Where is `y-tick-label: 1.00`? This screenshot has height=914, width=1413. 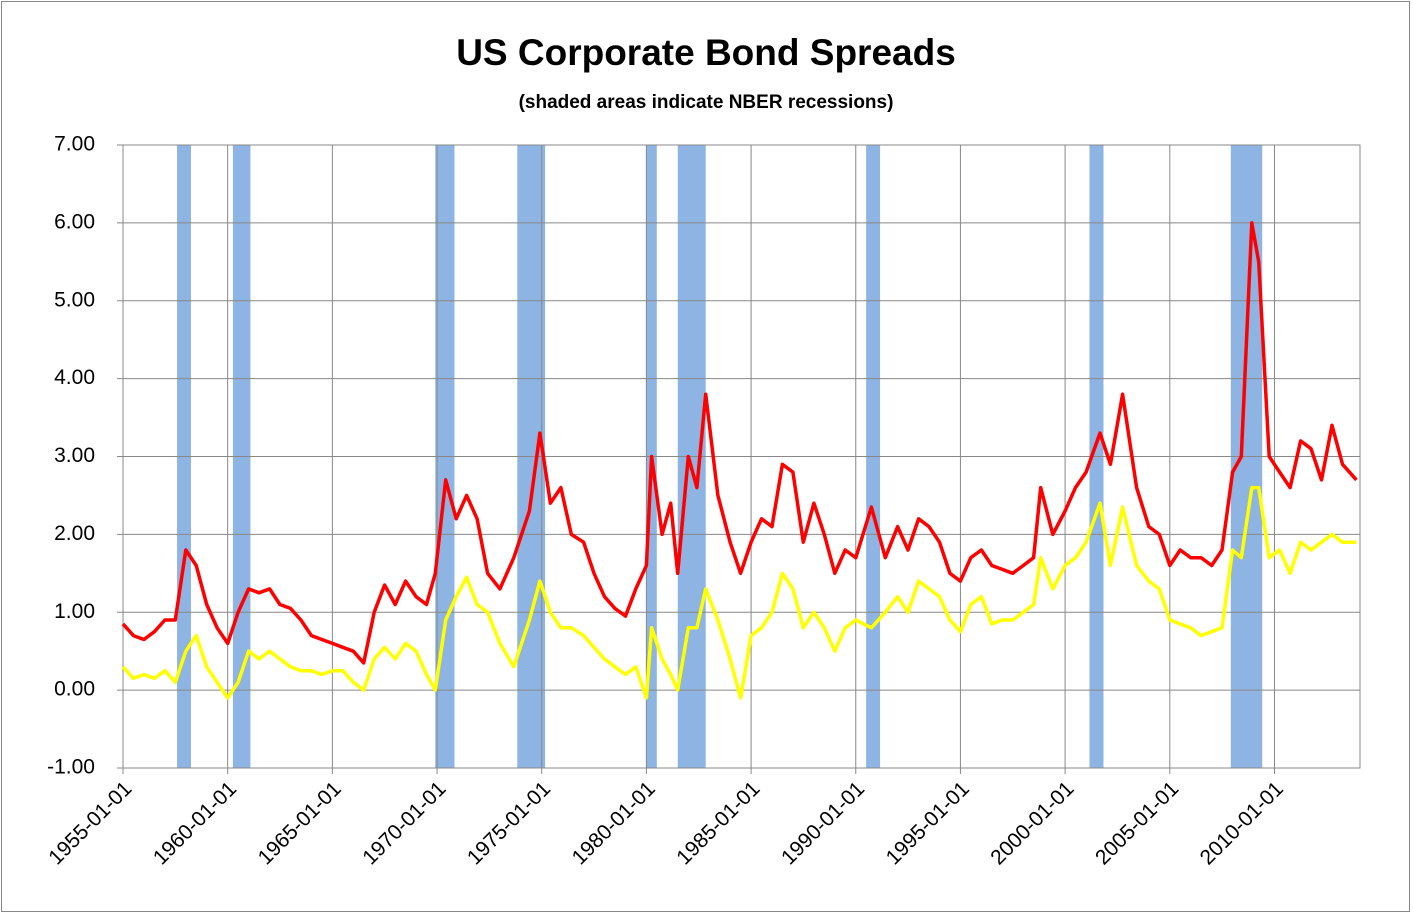
y-tick-label: 1.00 is located at coordinates (74, 611).